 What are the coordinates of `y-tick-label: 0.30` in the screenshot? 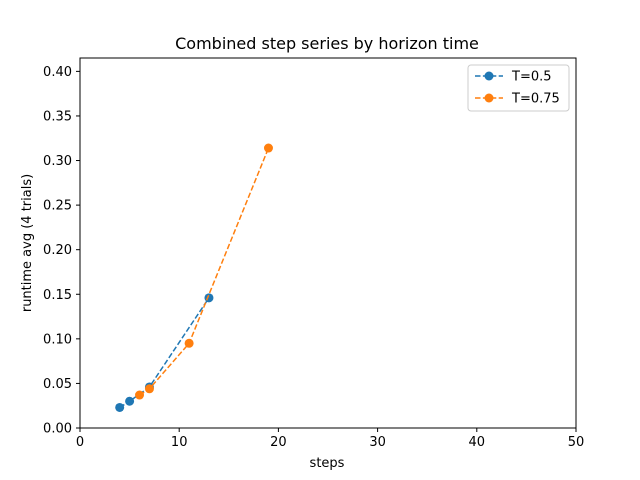 It's located at (57, 161).